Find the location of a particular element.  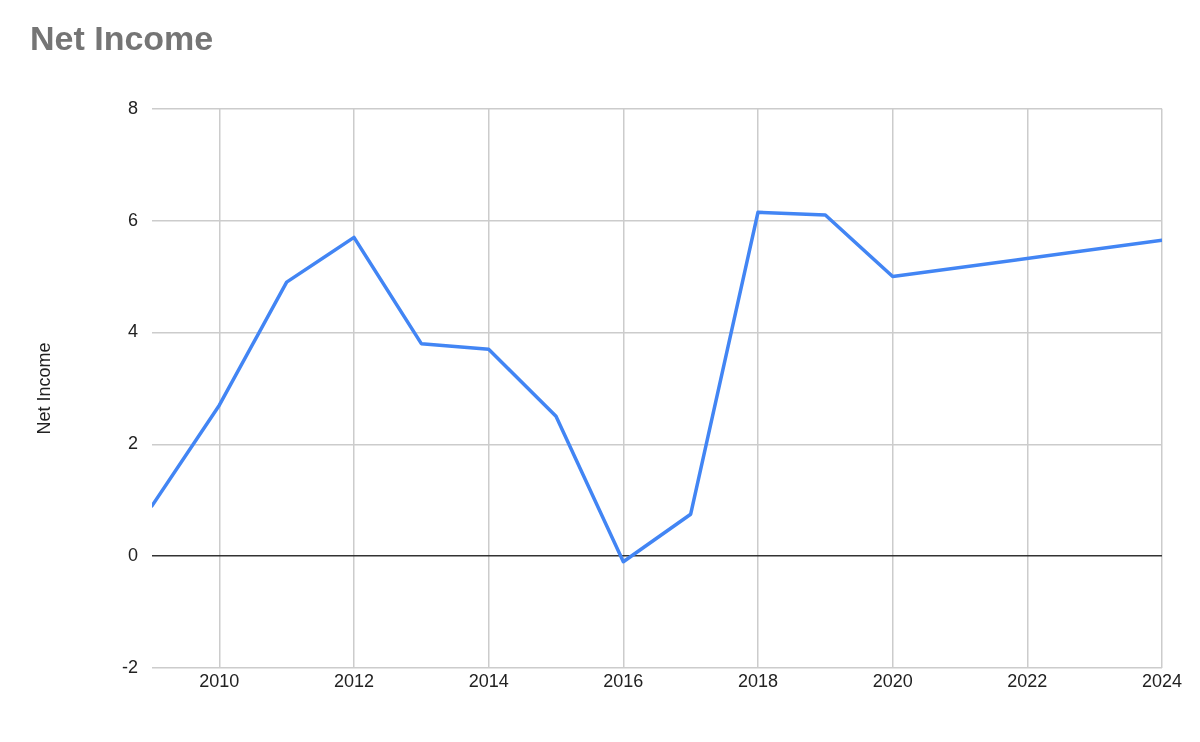

x-tick-label: 2024 is located at coordinates (1162, 680).